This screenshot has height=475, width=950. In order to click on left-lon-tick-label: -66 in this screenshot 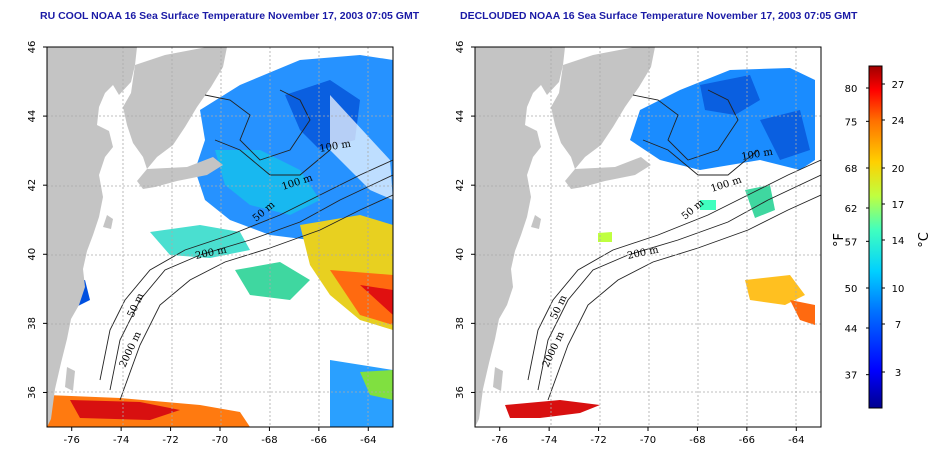, I will do `click(319, 440)`.